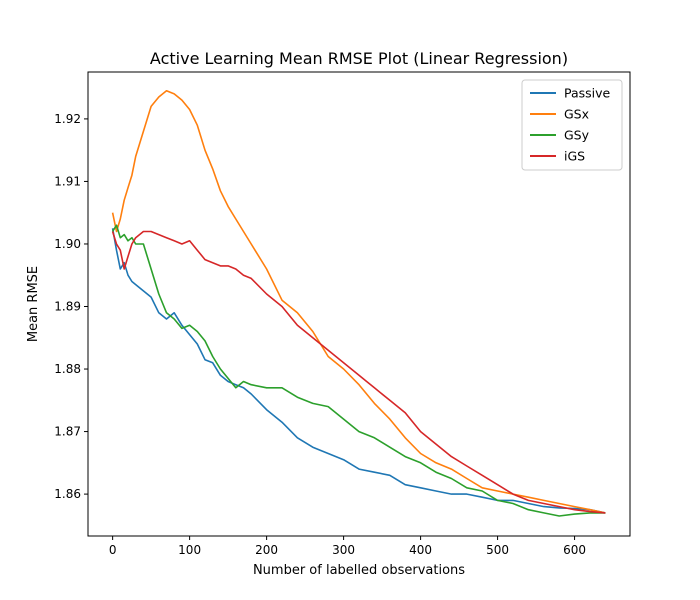 The width and height of the screenshot is (700, 600). I want to click on legend: Passive GSx GSy iGS, so click(572, 125).